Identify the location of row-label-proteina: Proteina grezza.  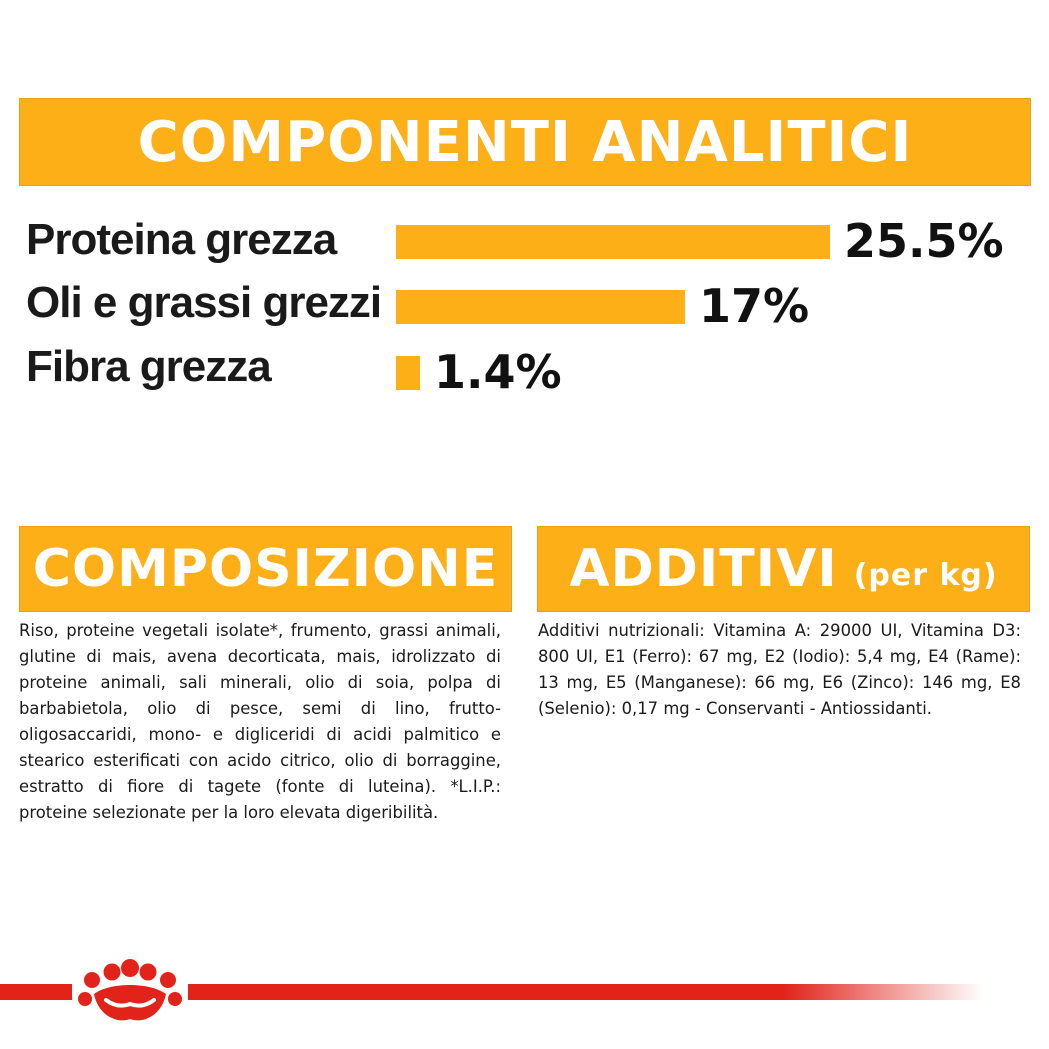
(181, 239).